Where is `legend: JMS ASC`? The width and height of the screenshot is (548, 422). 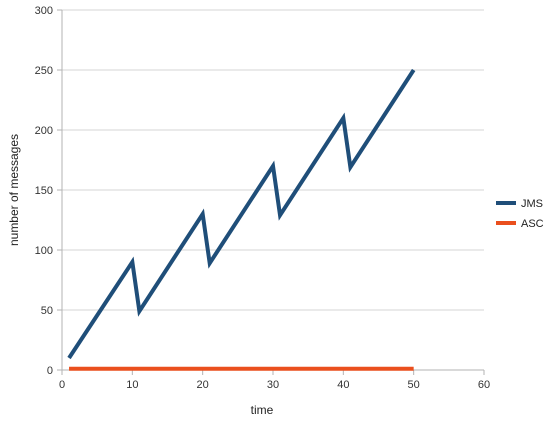 legend: JMS ASC is located at coordinates (520, 214).